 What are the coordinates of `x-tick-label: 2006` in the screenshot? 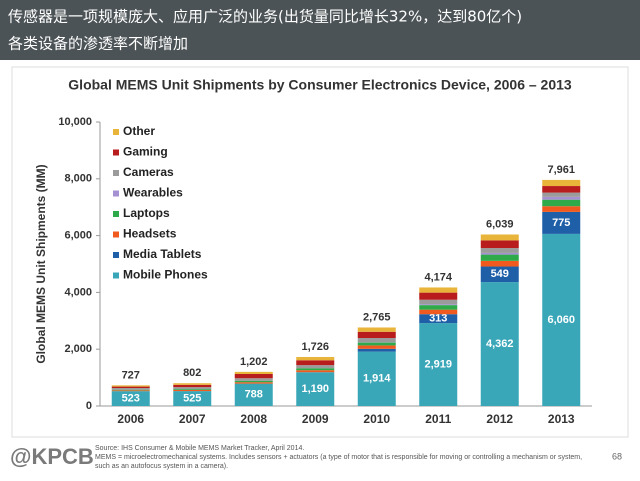 It's located at (130, 419).